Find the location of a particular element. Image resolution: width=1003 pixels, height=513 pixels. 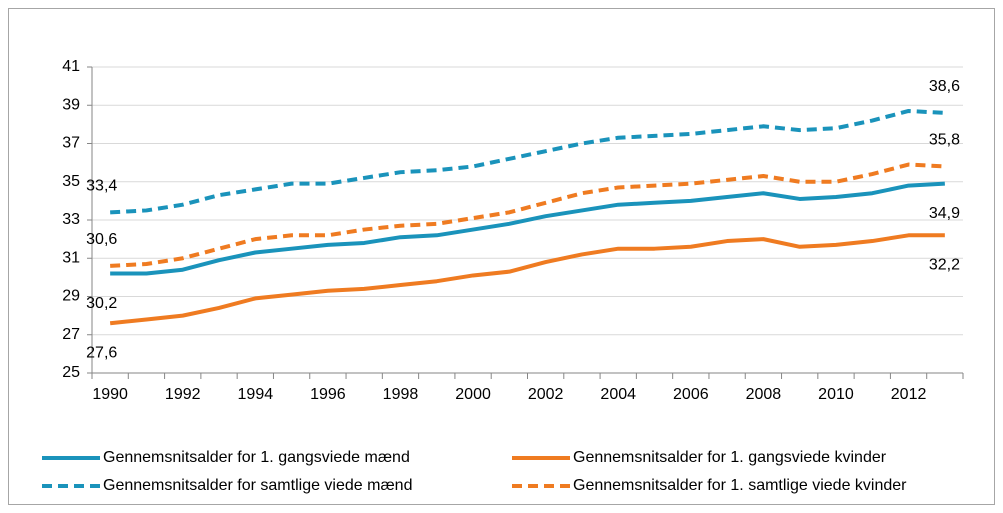

y-tick-label: 27 is located at coordinates (71, 334).